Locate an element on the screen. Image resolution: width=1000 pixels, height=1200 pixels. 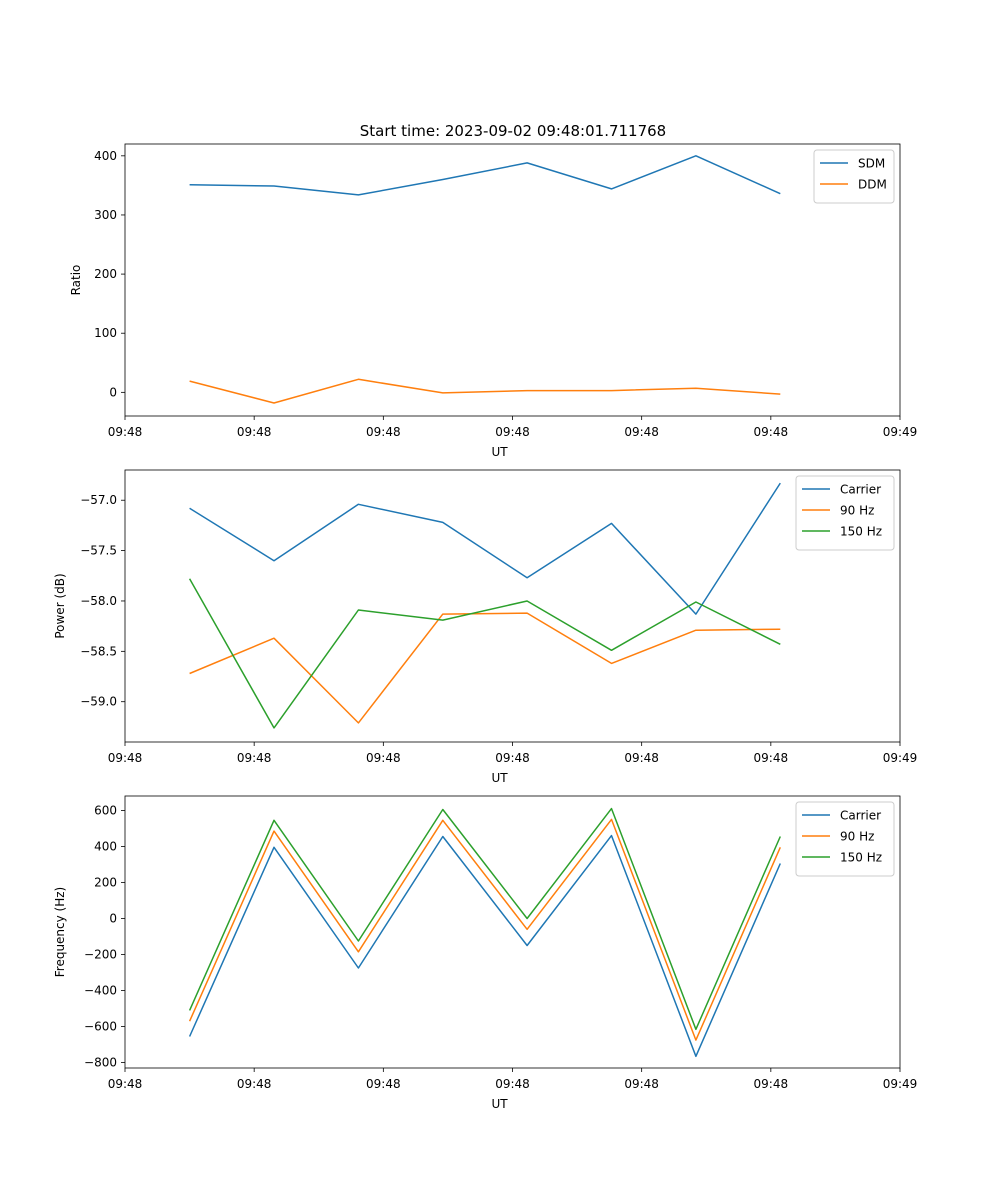
power-legend-label: 150 Hz is located at coordinates (861, 532).